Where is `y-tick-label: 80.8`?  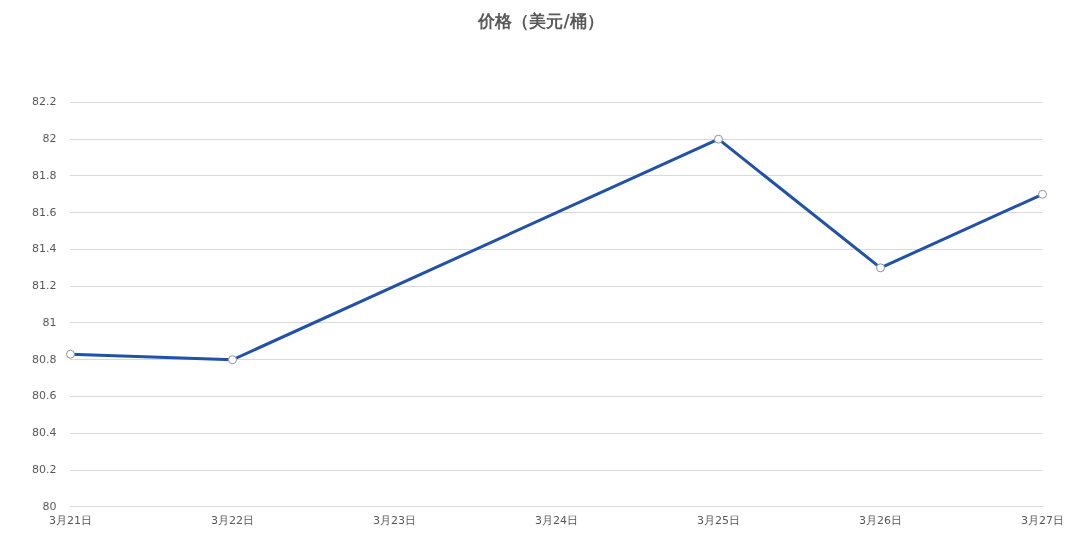
y-tick-label: 80.8 is located at coordinates (44, 359).